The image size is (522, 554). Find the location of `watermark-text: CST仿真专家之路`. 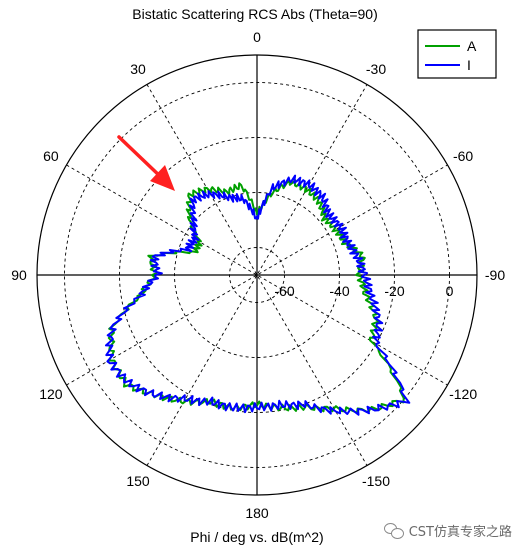

watermark-text: CST仿真专家之路 is located at coordinates (460, 532).